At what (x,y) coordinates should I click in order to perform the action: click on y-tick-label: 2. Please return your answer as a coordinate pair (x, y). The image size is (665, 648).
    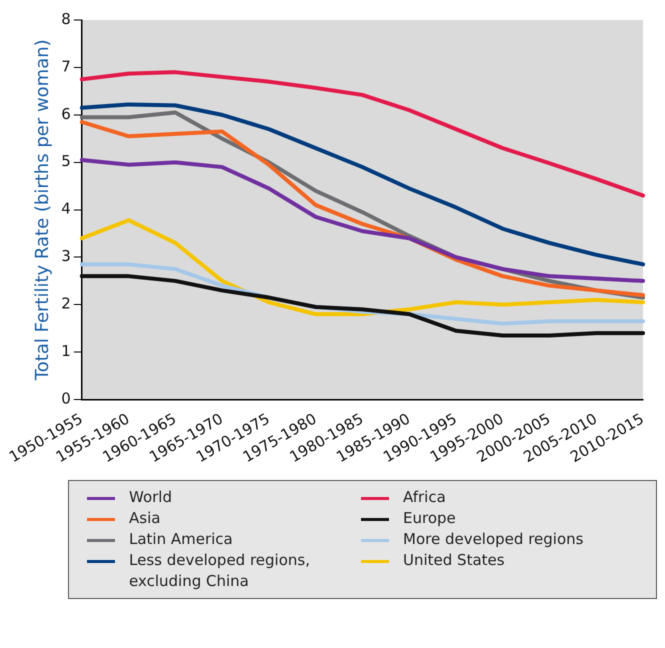
    Looking at the image, I should click on (66, 303).